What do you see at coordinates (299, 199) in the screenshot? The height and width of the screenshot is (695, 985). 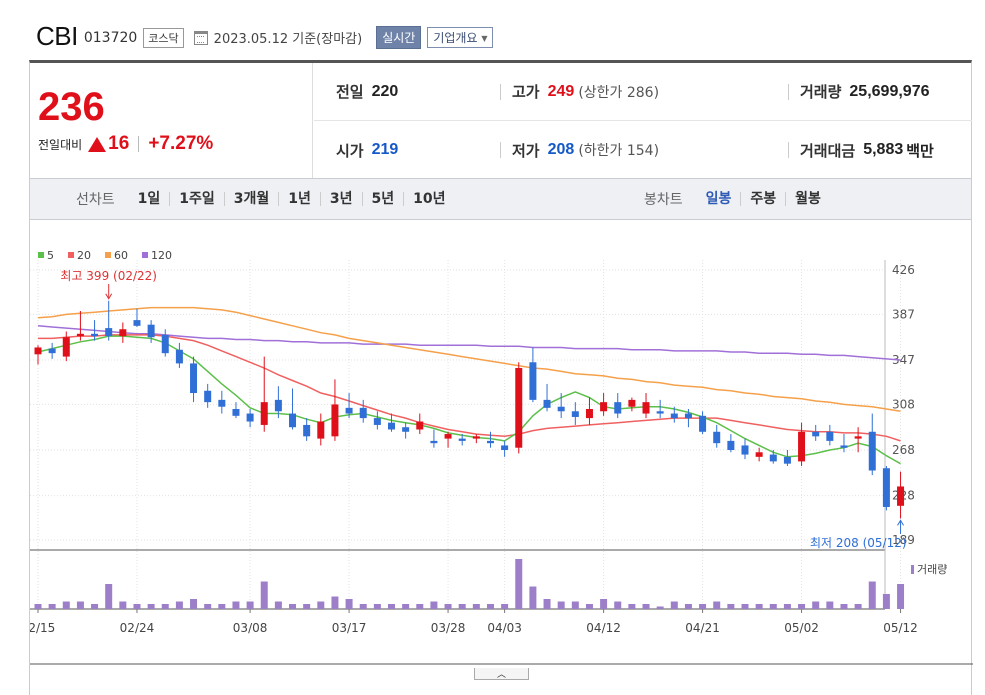 I see `tab-1y: 1년` at bounding box center [299, 199].